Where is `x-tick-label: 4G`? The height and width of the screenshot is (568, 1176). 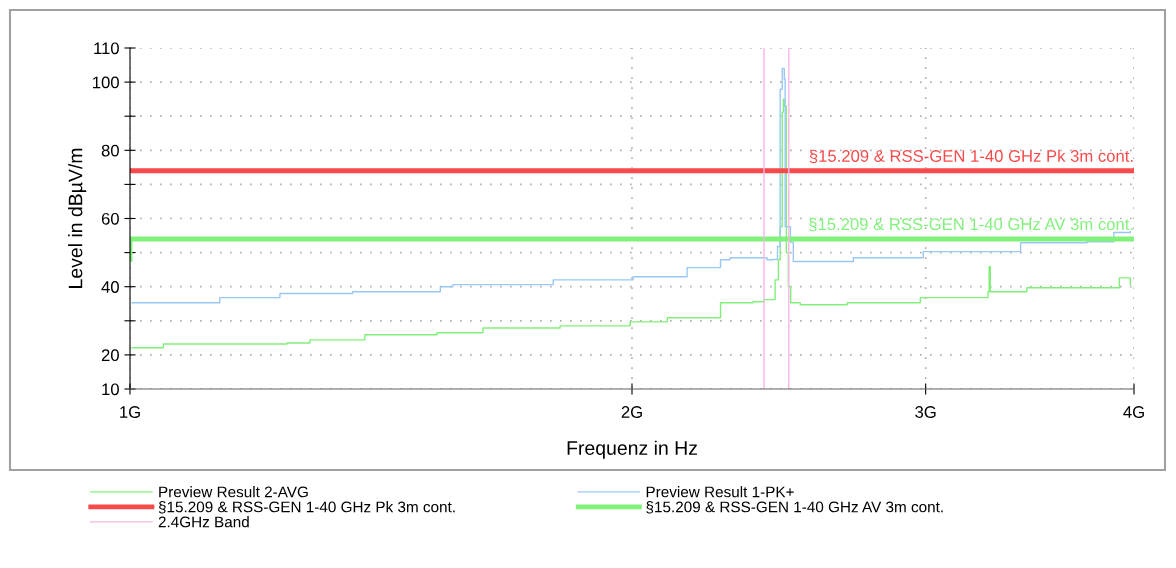
x-tick-label: 4G is located at coordinates (1133, 412).